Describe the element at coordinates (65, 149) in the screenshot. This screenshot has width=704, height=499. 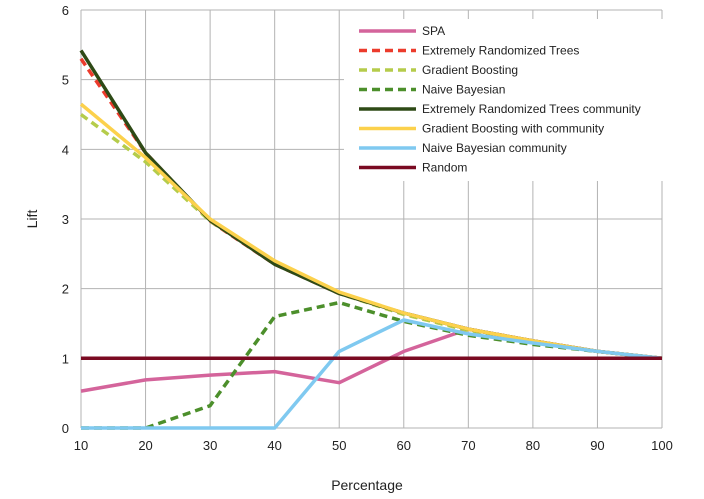
I see `y-tick-label: 4` at that location.